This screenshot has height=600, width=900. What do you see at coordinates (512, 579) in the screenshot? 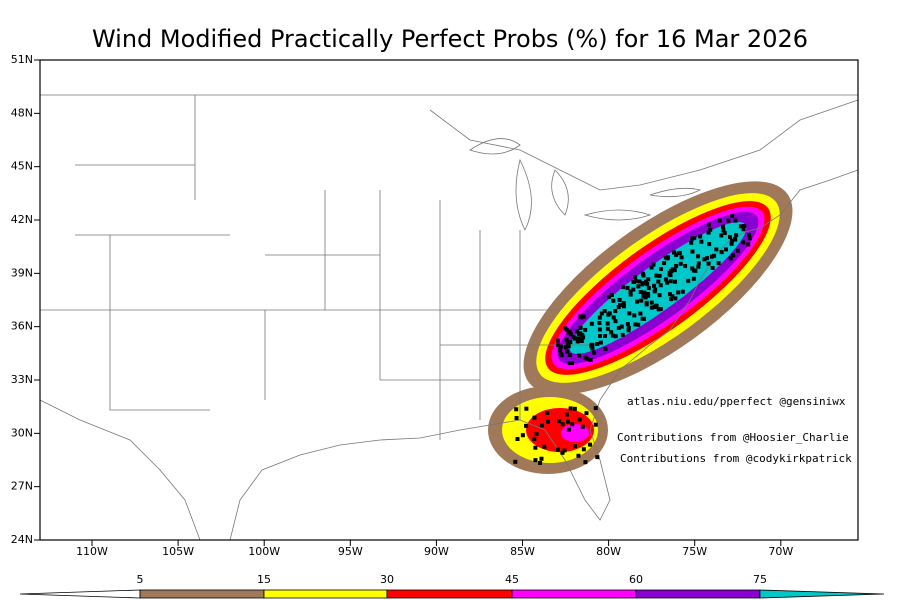
I see `colorbar-label: 45` at bounding box center [512, 579].